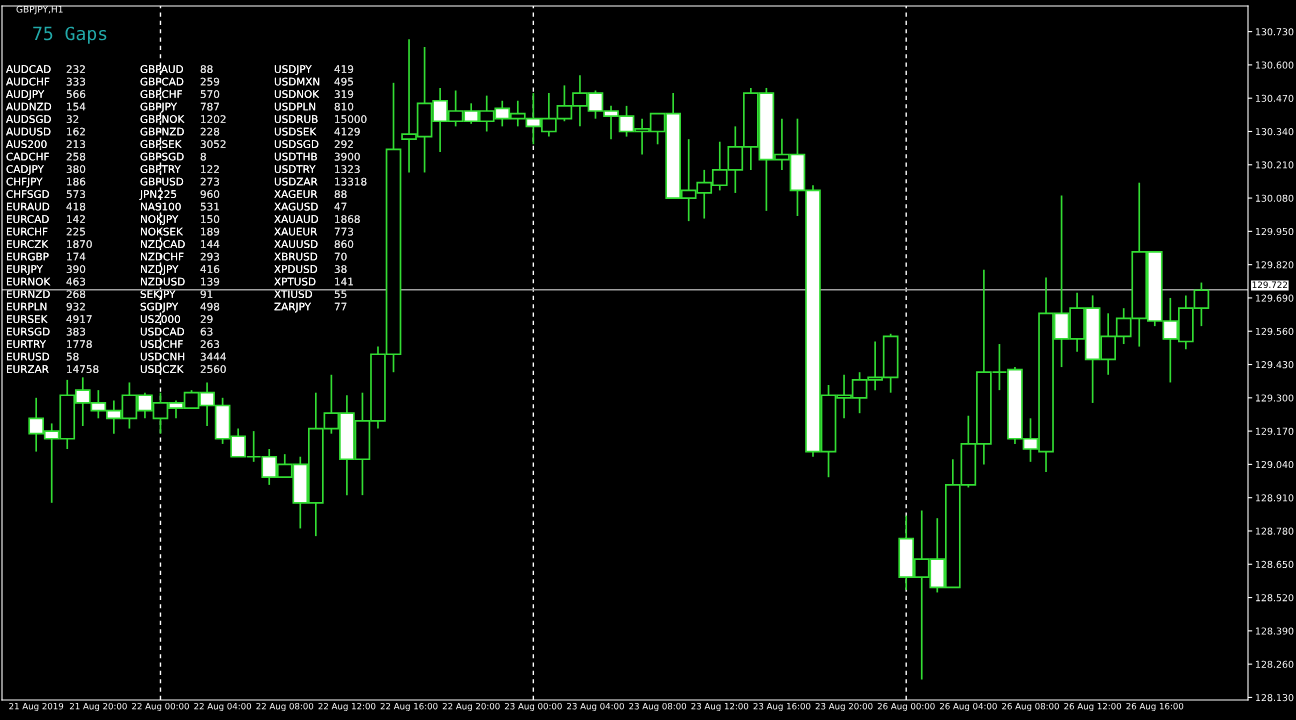 The height and width of the screenshot is (720, 1296). I want to click on ref-line-label: 129.722, so click(1270, 285).